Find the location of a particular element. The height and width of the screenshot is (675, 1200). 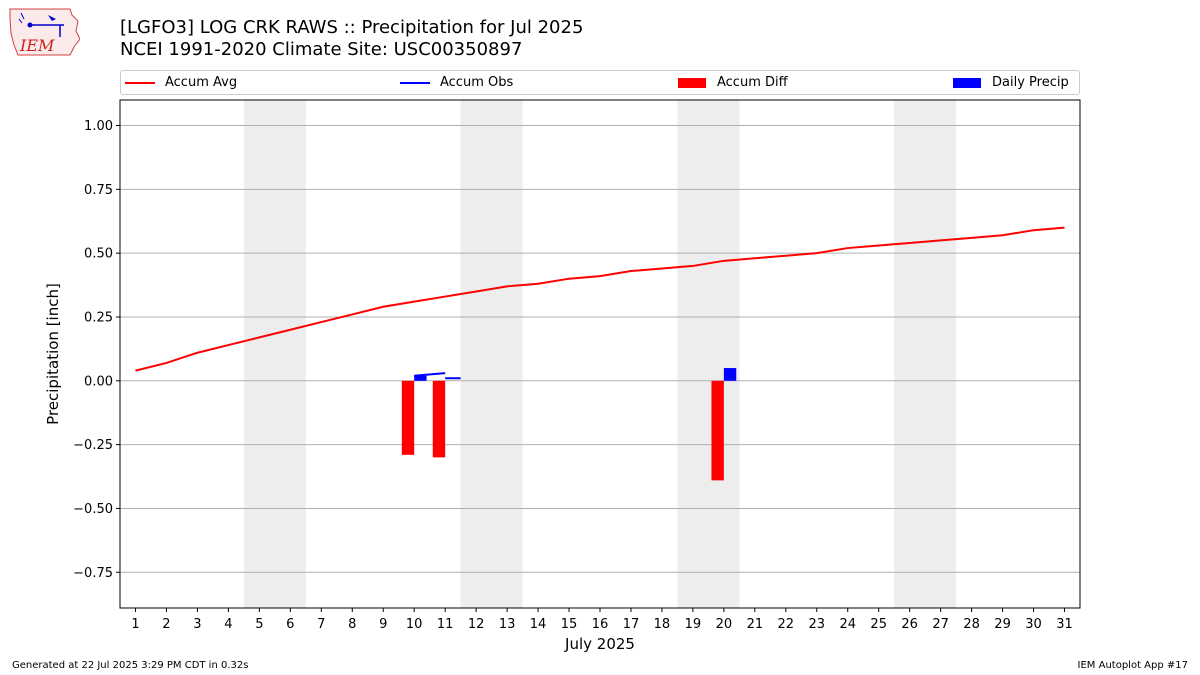

y-axis-label: Precipitation [inch] is located at coordinates (53, 354).